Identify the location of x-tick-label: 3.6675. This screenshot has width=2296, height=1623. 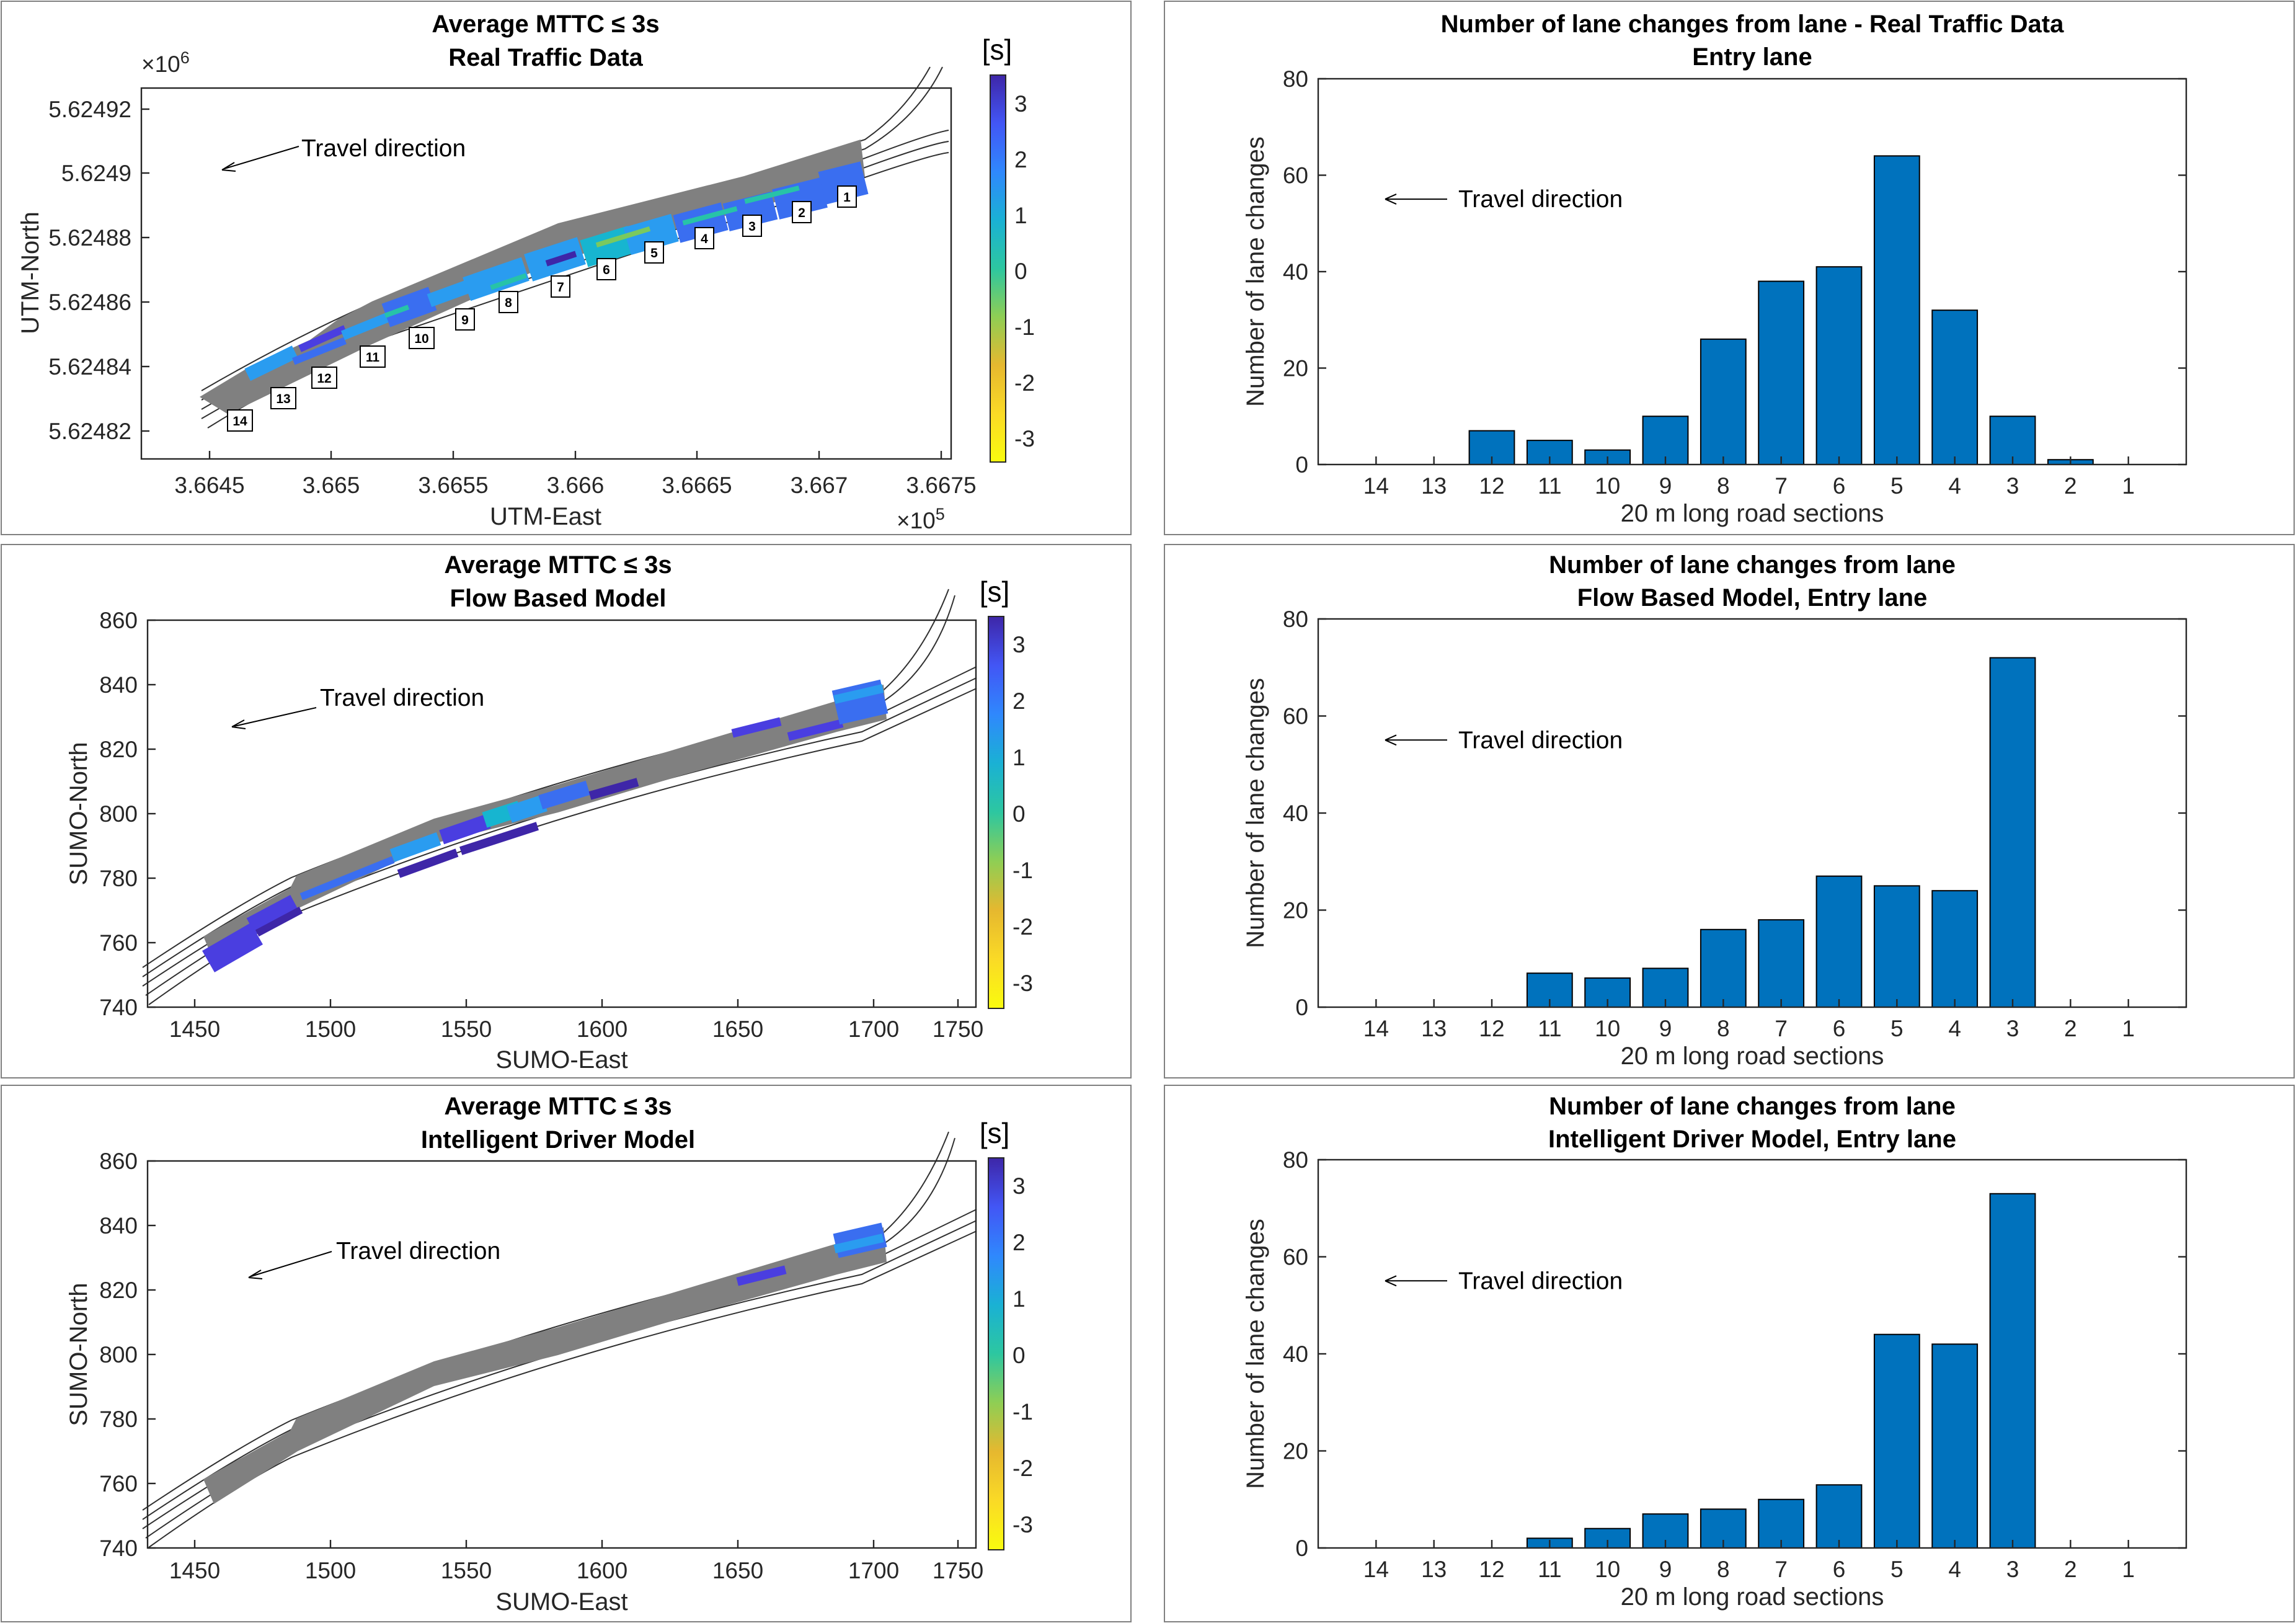
(941, 485).